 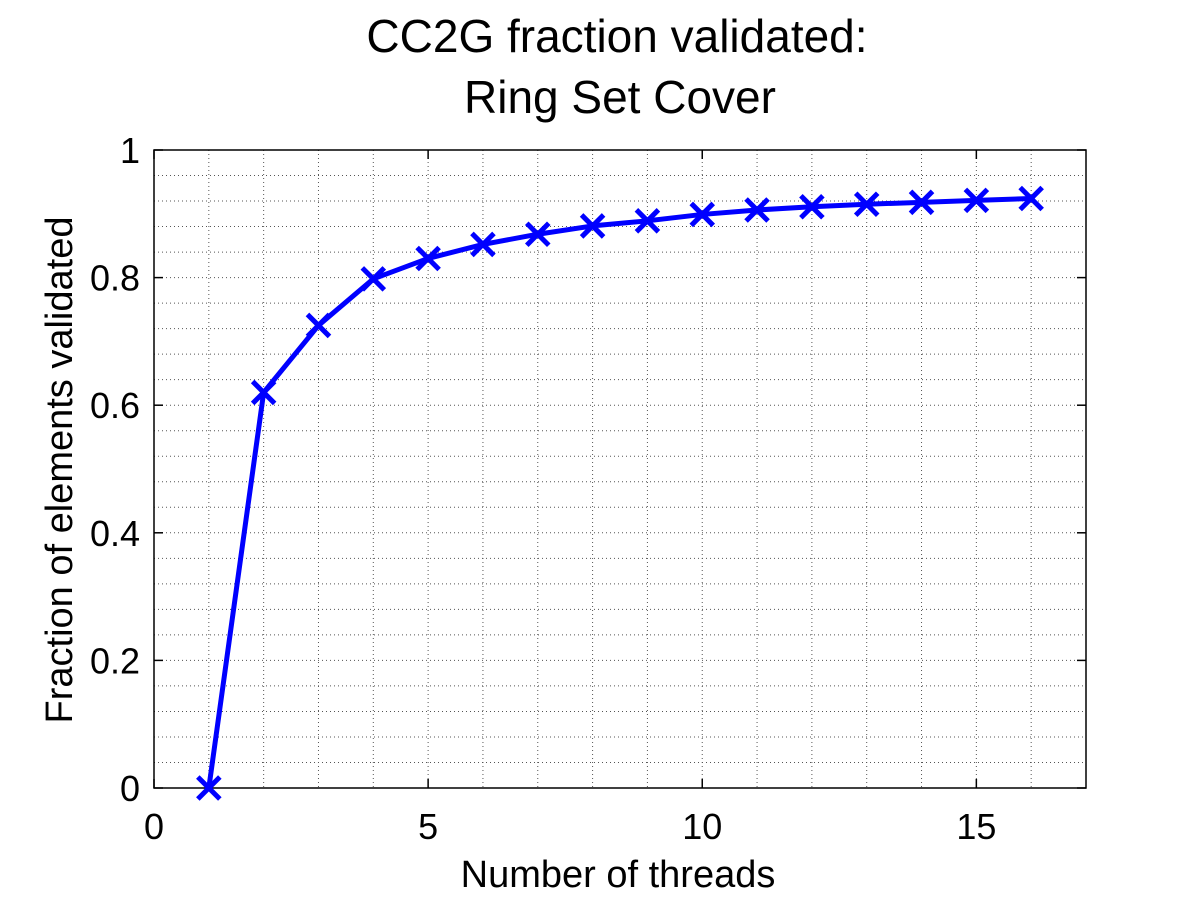 What do you see at coordinates (115, 660) in the screenshot?
I see `y-tick-label: 0.2` at bounding box center [115, 660].